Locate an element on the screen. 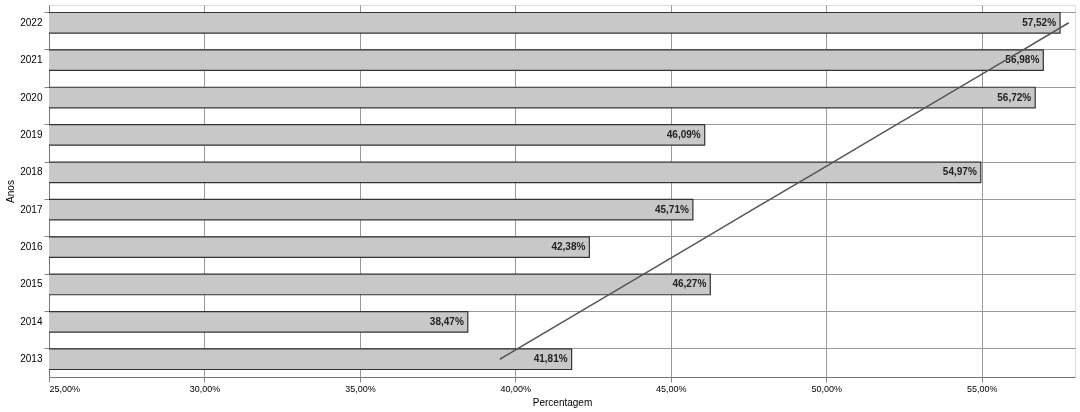  y-tick-label: 2019 is located at coordinates (31, 134).